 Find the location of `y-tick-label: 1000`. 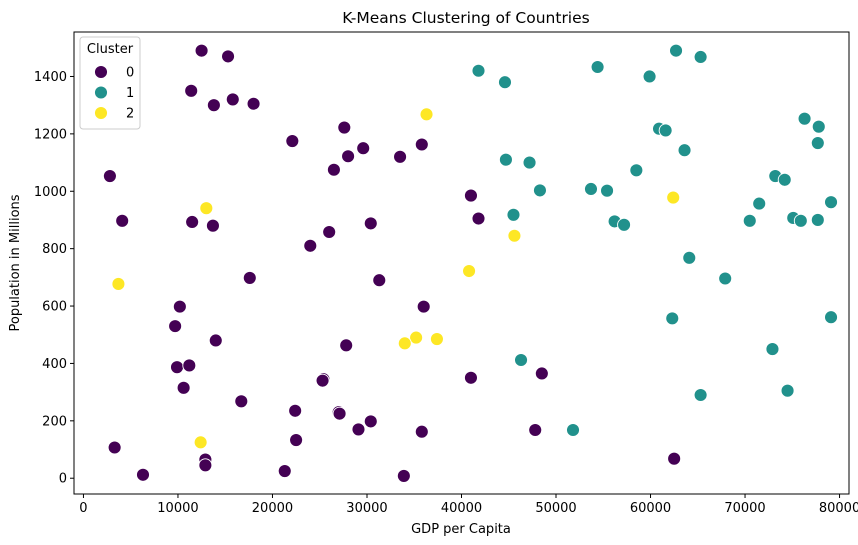

y-tick-label: 1000 is located at coordinates (50, 192).